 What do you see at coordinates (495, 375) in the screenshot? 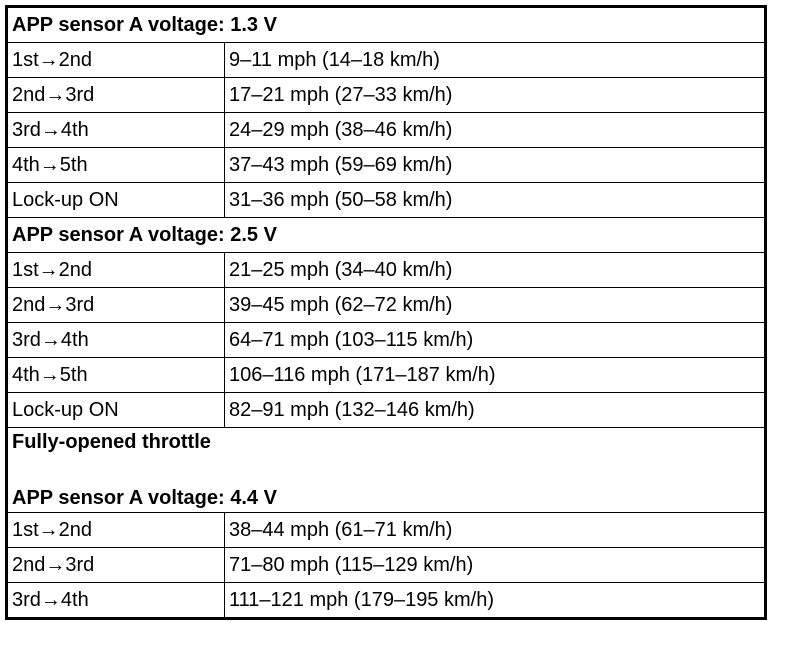
I see `speed-cell: 106–116 mph (171–187 km/h)` at bounding box center [495, 375].